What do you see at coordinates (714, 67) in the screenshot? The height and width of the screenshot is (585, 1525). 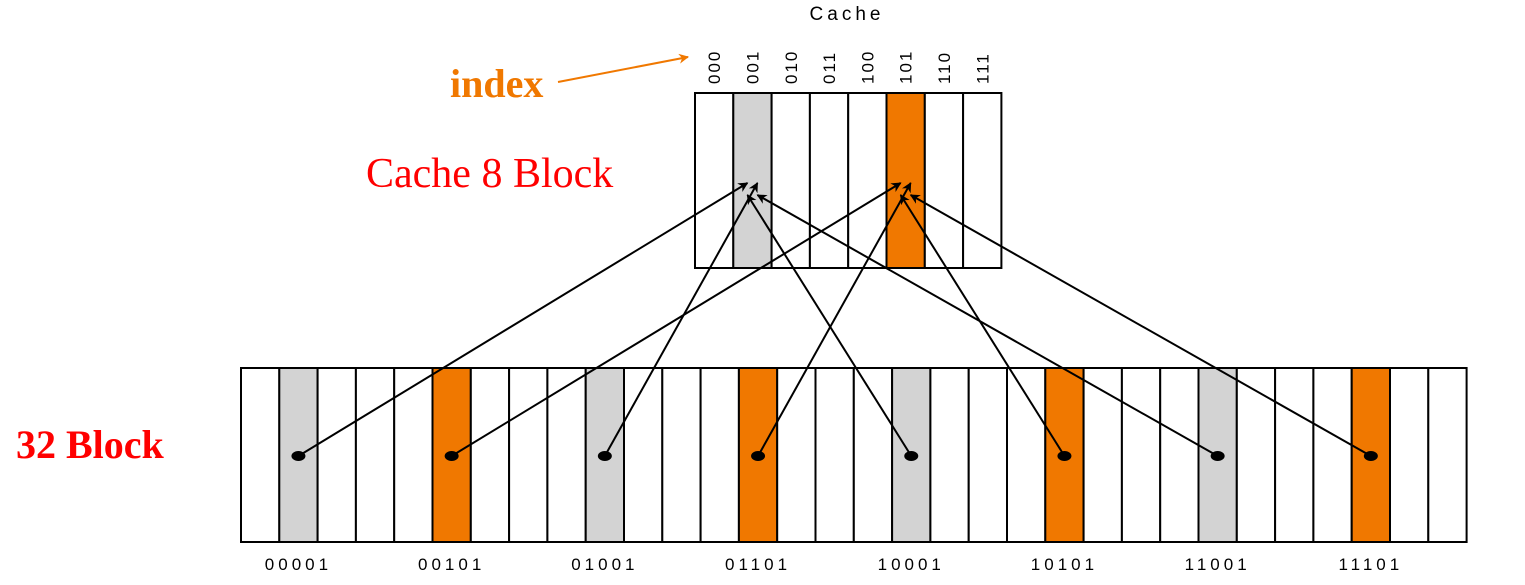 I see `cache-index-label: 000` at bounding box center [714, 67].